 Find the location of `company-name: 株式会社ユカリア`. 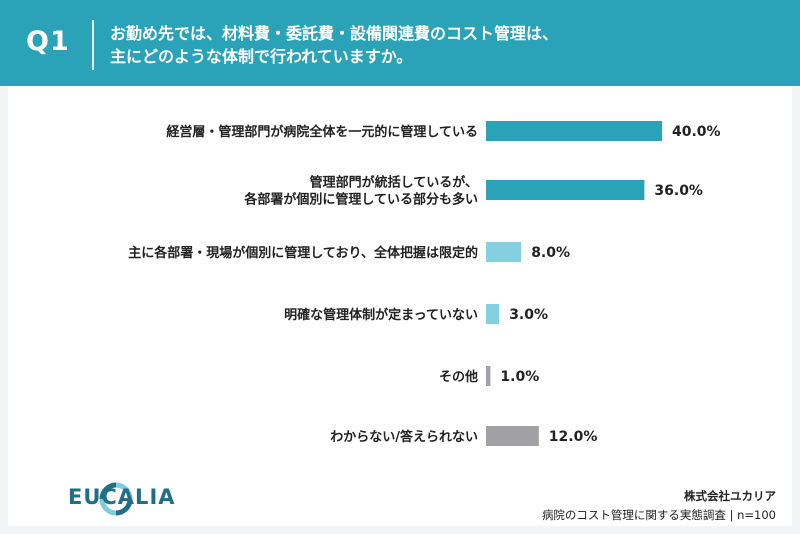

company-name: 株式会社ユカリア is located at coordinates (730, 496).